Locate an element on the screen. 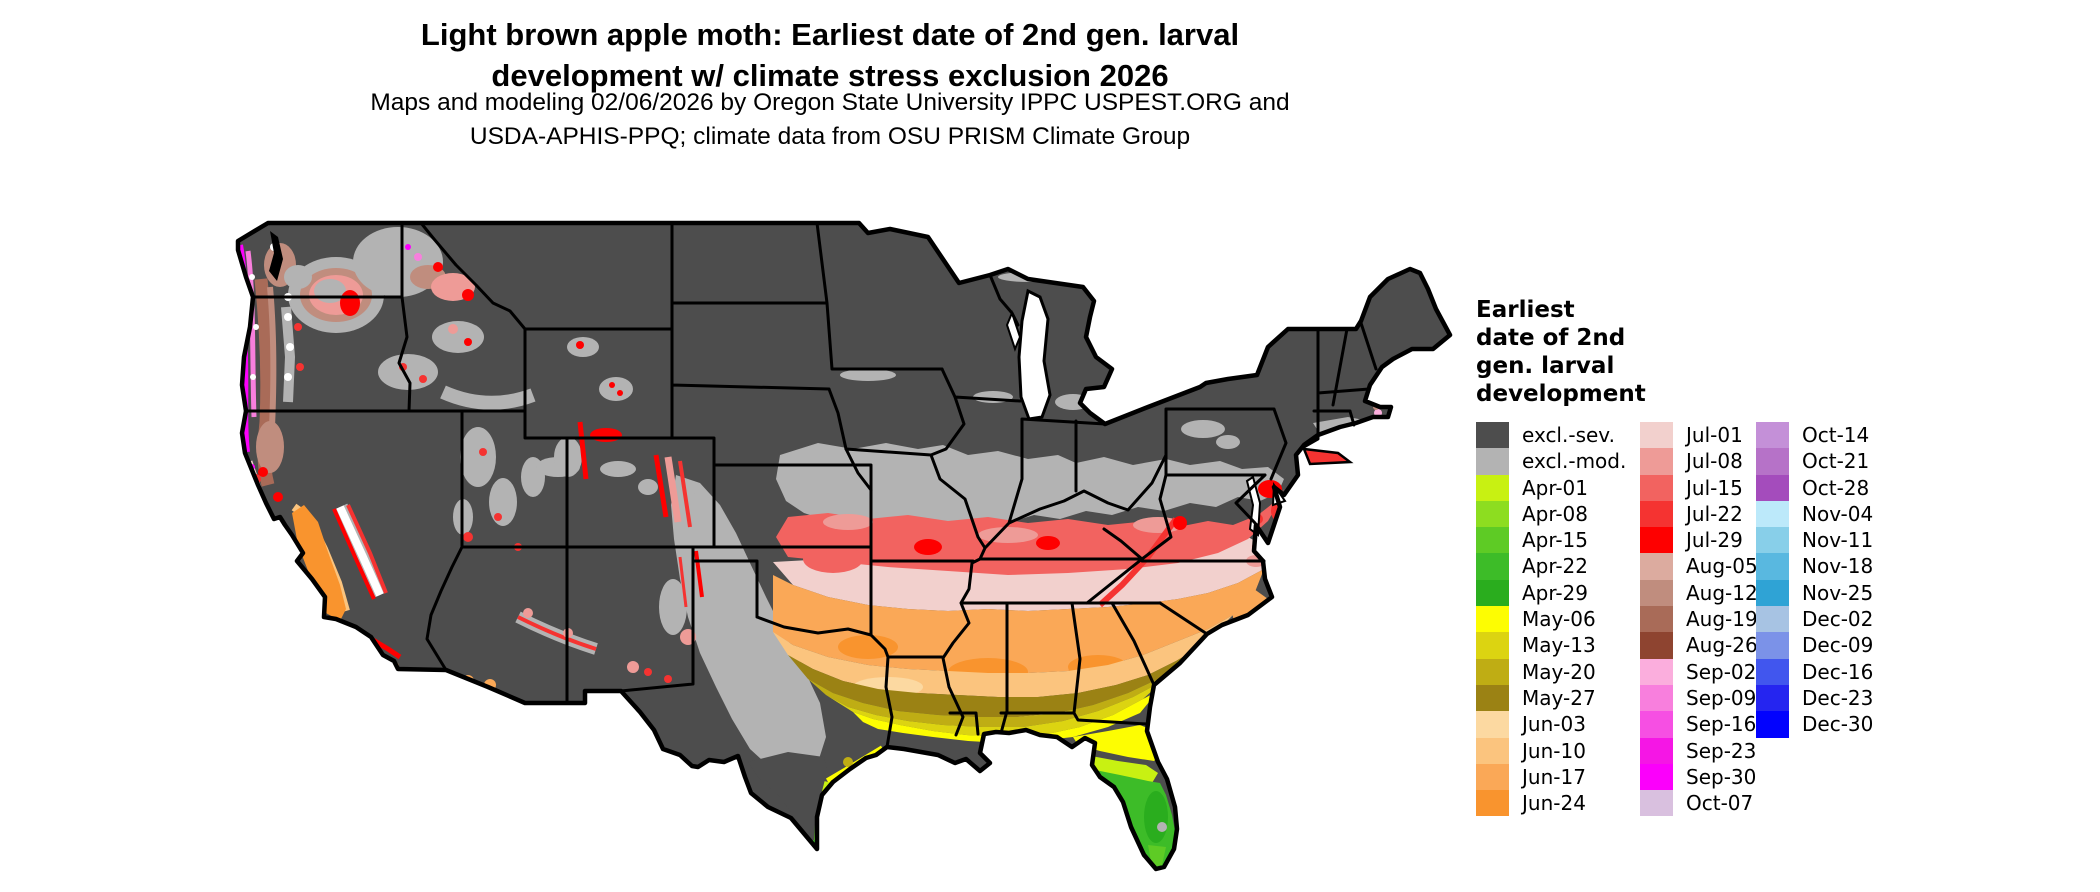 Image resolution: width=2100 pixels, height=892 pixels. legend-row: Aug-26 is located at coordinates (1699, 645).